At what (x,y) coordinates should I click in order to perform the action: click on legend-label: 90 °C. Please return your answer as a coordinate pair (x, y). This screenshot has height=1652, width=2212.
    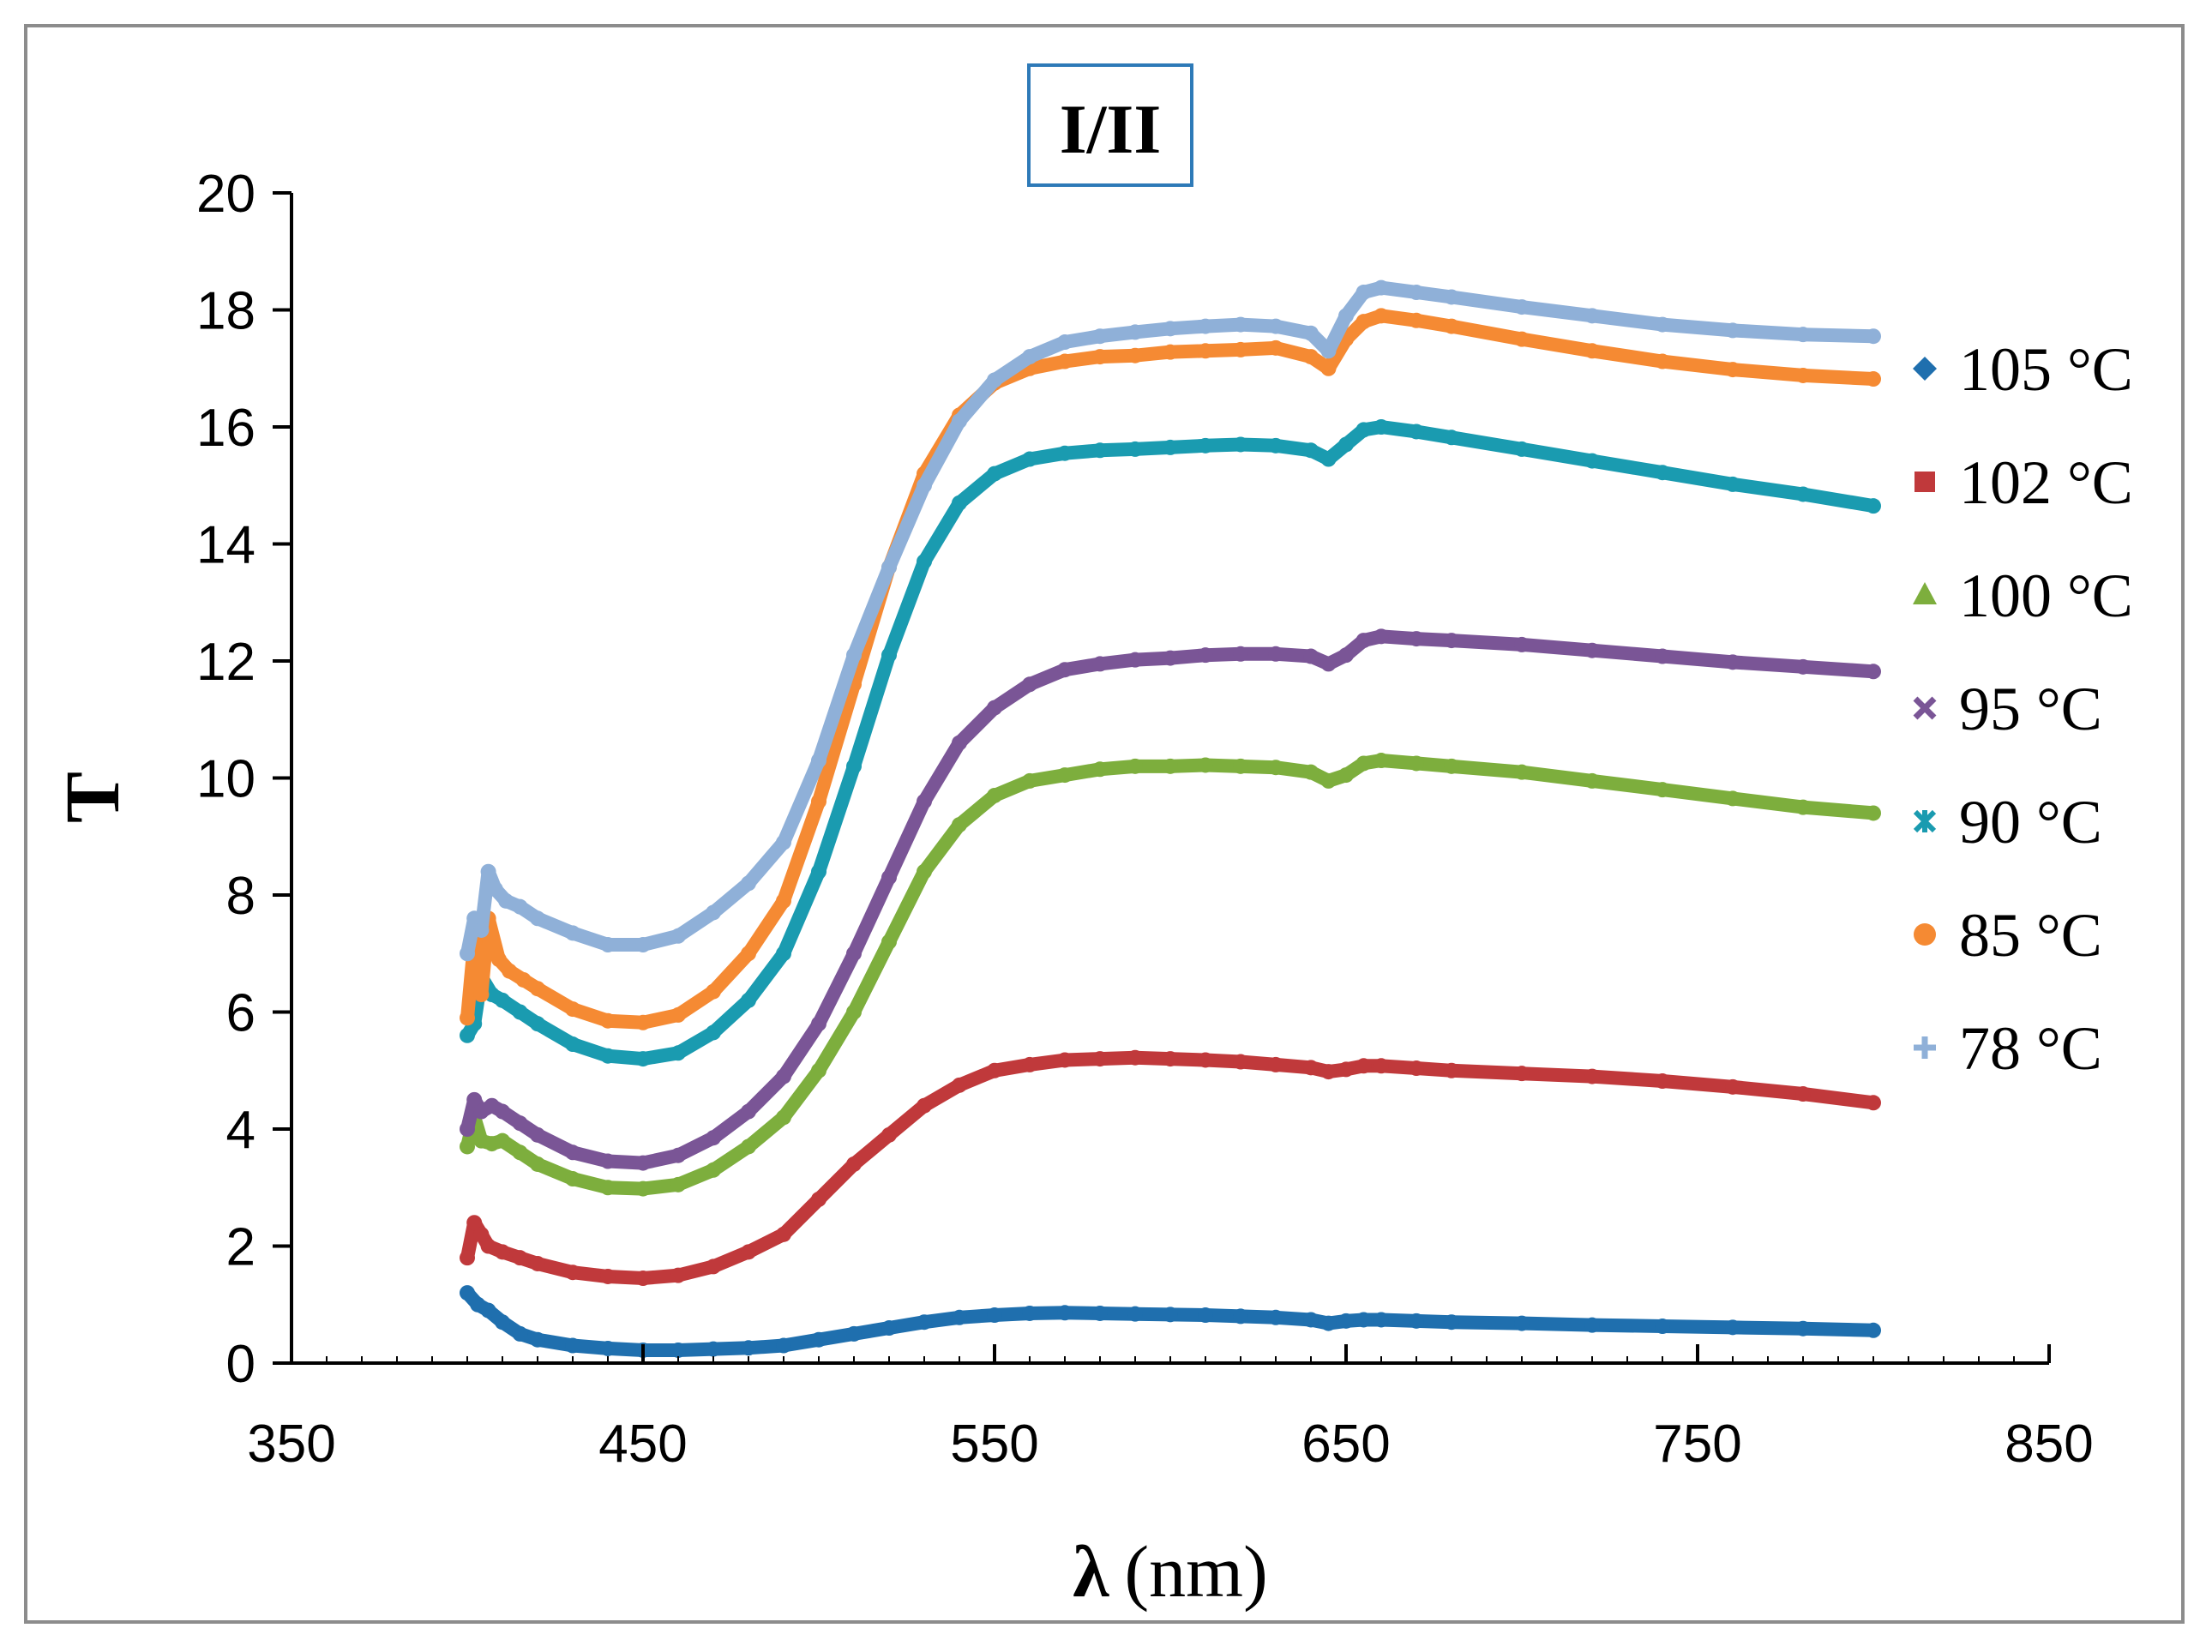
    Looking at the image, I should click on (2030, 822).